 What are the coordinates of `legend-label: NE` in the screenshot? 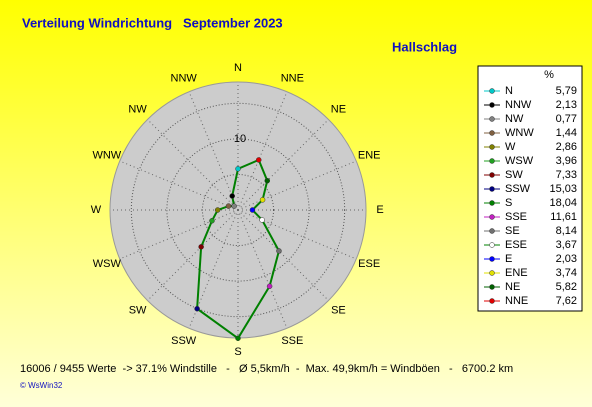 It's located at (512, 287).